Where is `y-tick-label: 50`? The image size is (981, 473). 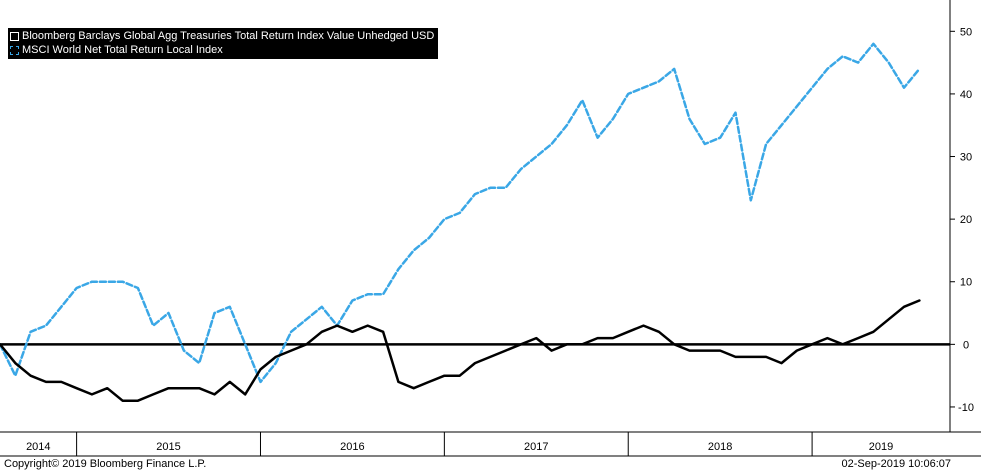
y-tick-label: 50 is located at coordinates (966, 32).